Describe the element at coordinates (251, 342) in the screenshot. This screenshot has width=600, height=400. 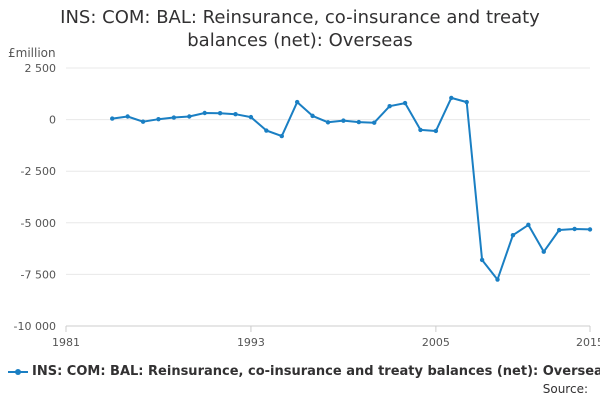
I see `x-tick-label: 1993` at that location.